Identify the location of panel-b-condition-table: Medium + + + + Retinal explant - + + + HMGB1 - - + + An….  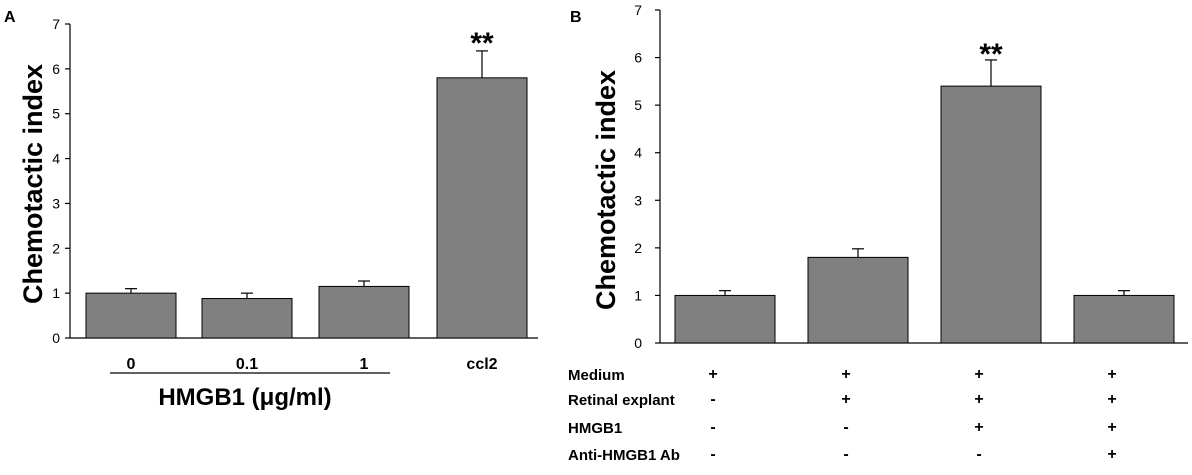
(842, 415).